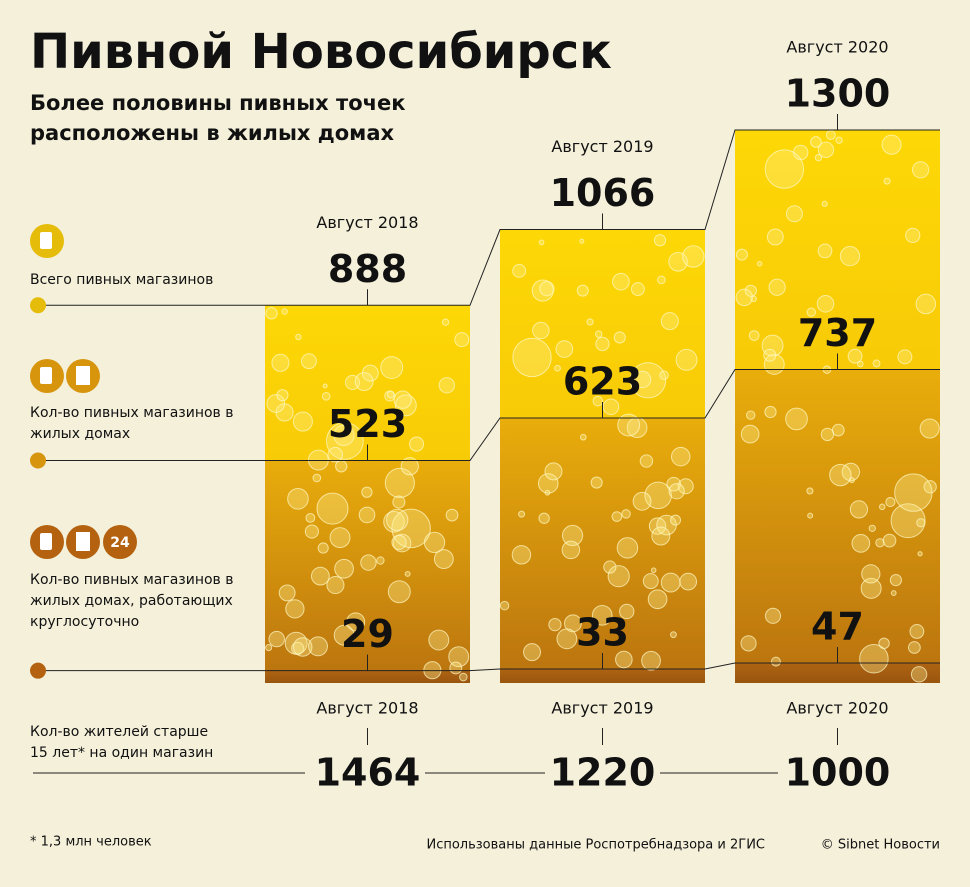 This screenshot has height=887, width=970. I want to click on legend-dot, so click(38, 460).